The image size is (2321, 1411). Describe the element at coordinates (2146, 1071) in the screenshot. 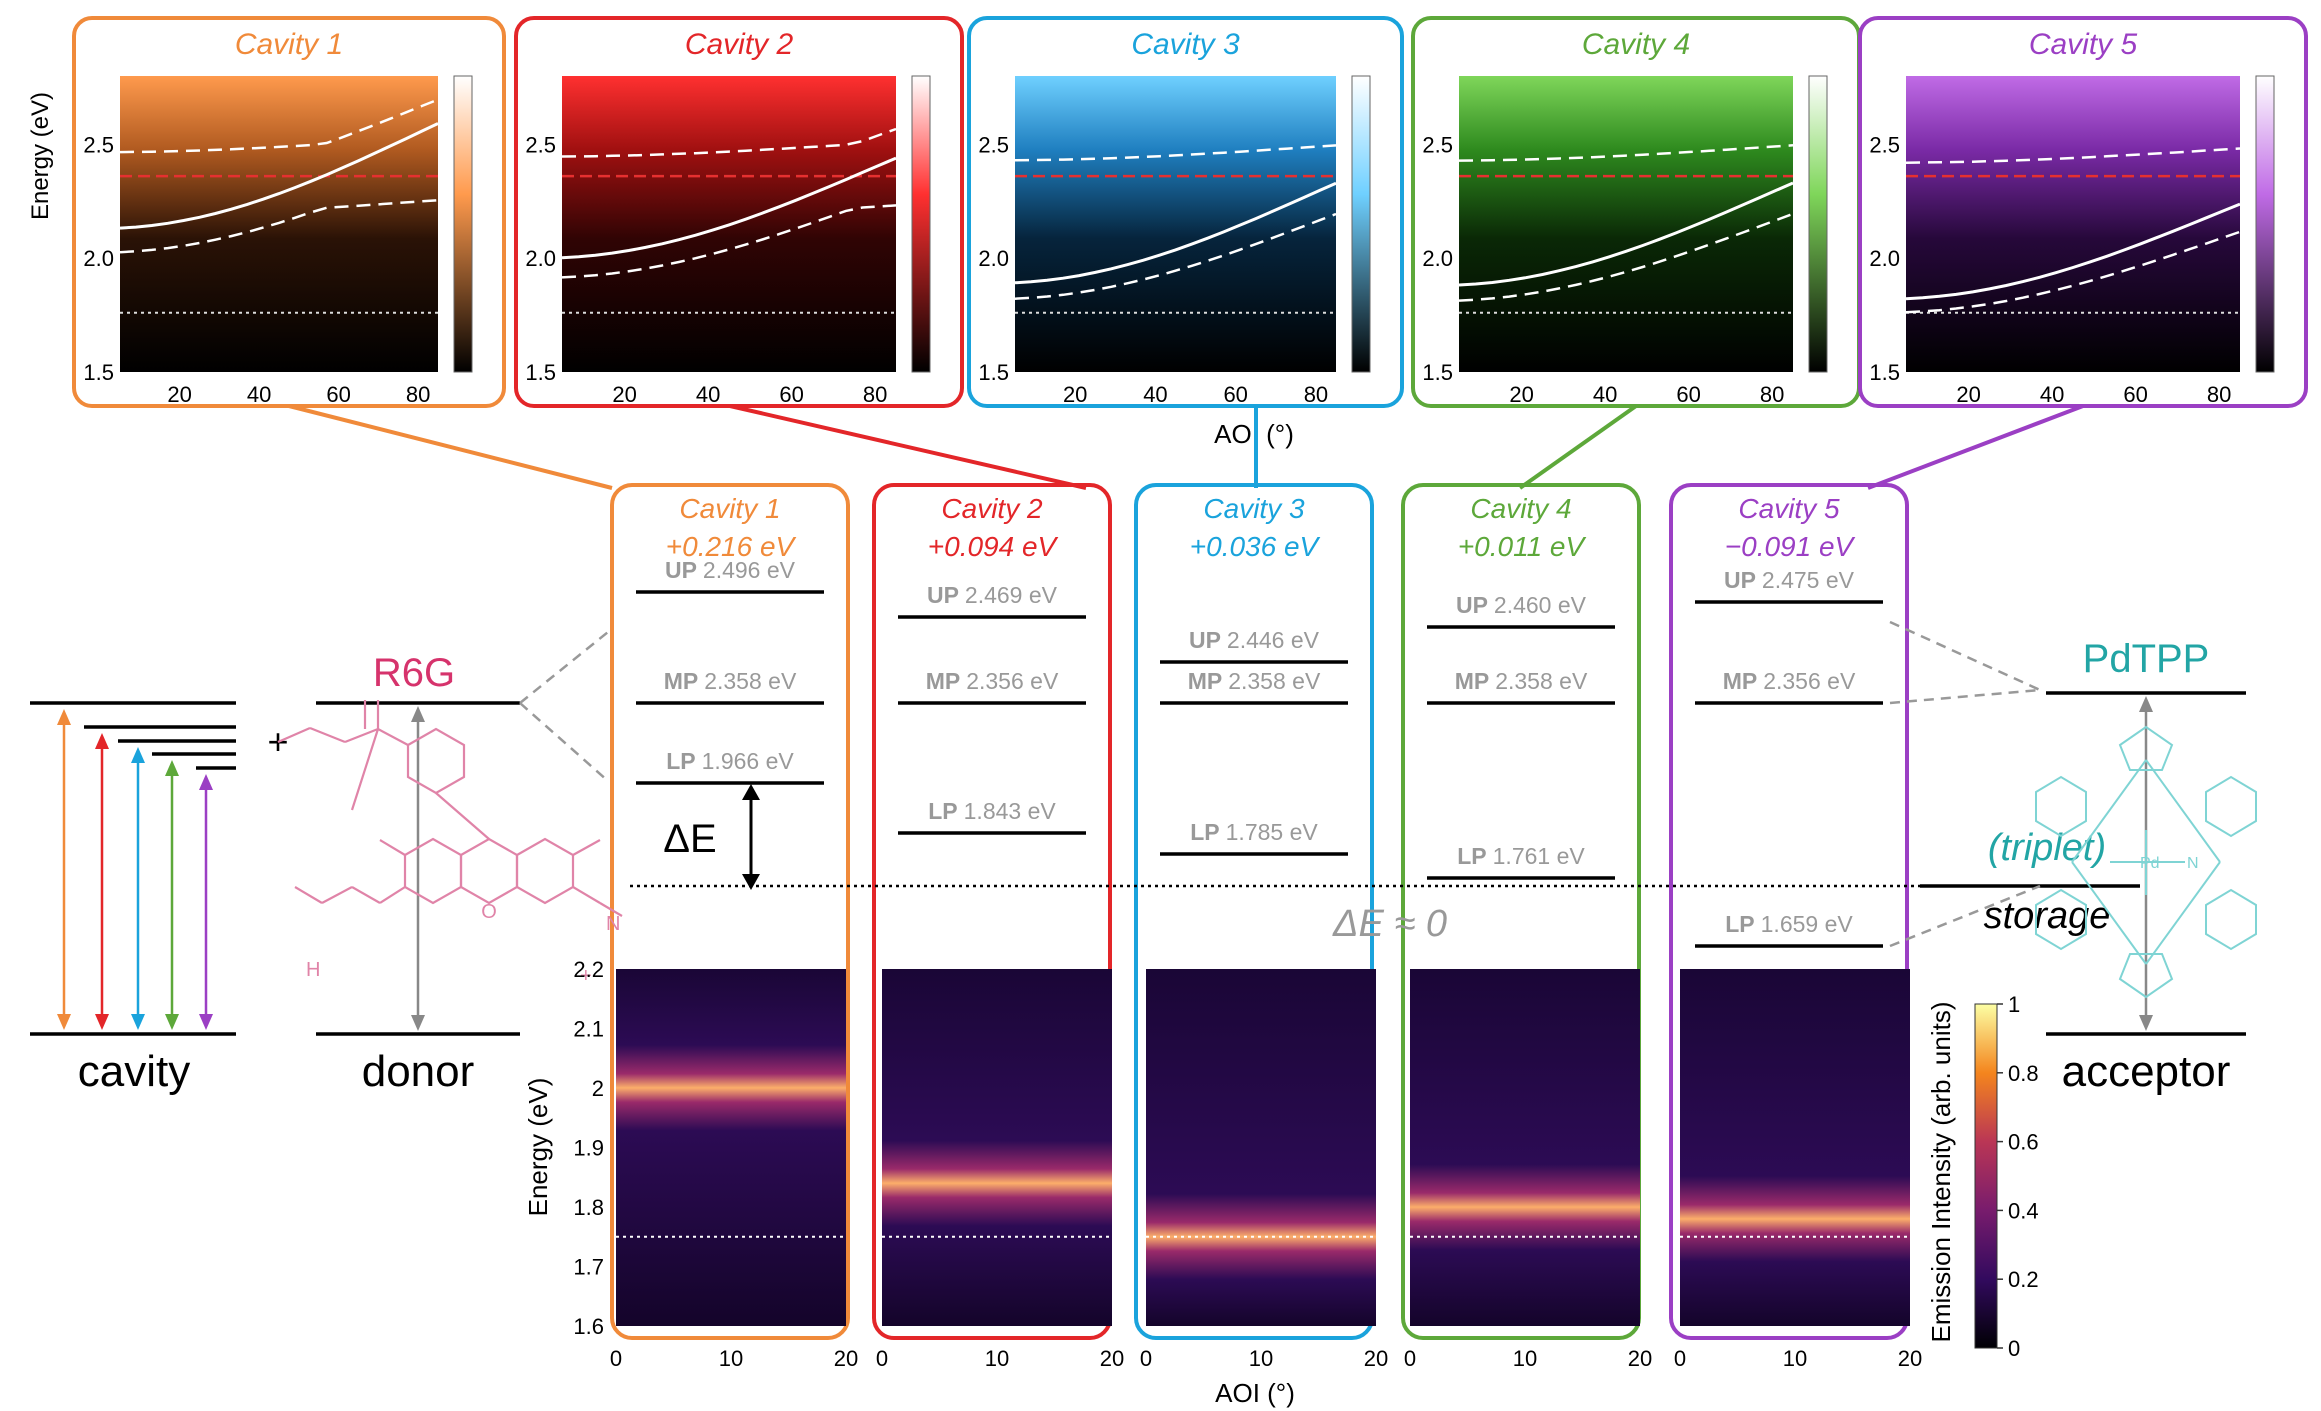

I see `acceptor-label: acceptor` at that location.